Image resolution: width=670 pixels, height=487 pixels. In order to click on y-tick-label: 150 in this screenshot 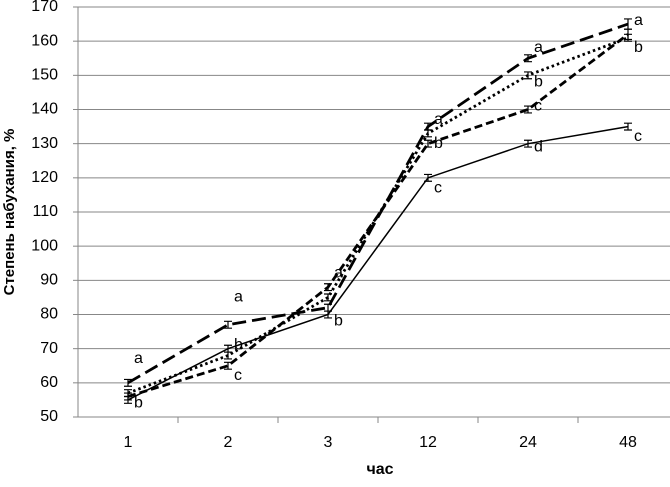, I will do `click(44, 75)`.